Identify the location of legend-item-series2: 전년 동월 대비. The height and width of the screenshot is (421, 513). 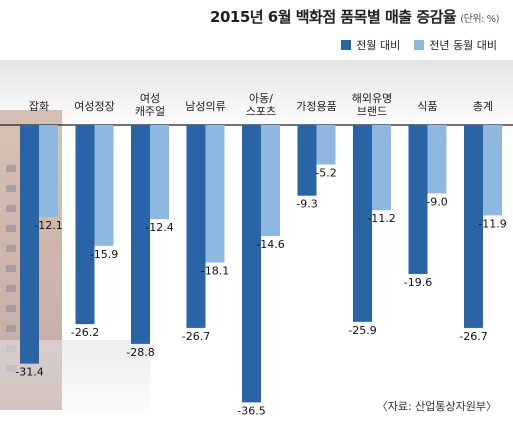
(455, 45).